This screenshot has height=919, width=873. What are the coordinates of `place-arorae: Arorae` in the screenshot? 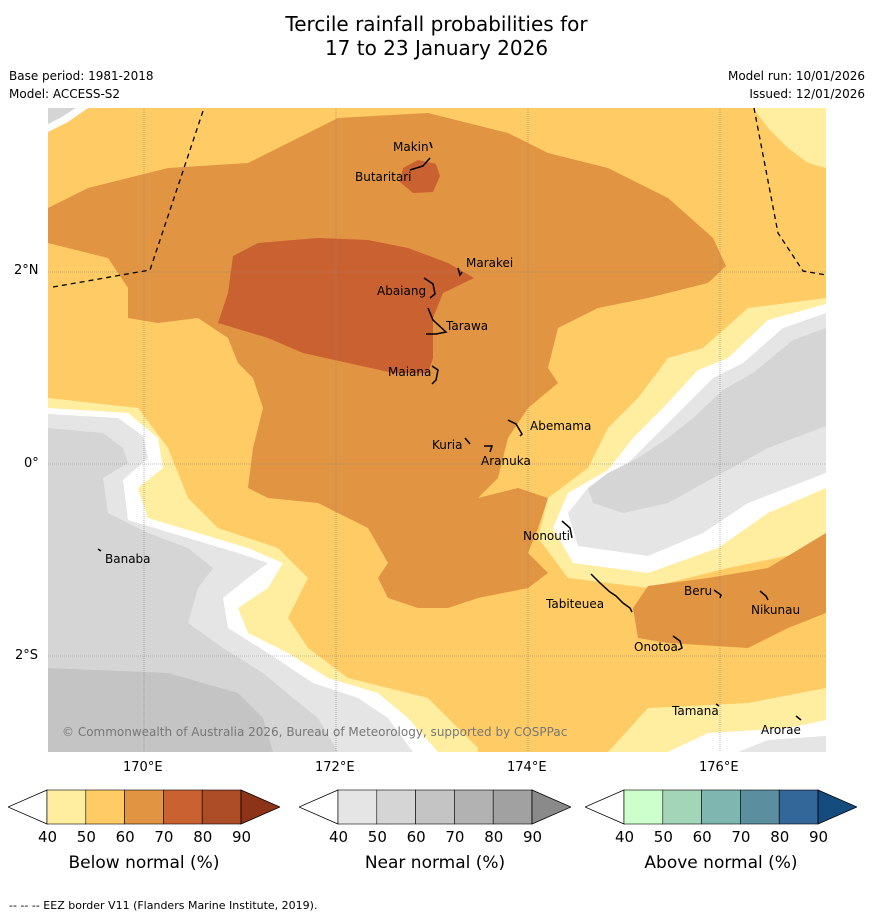 It's located at (781, 730).